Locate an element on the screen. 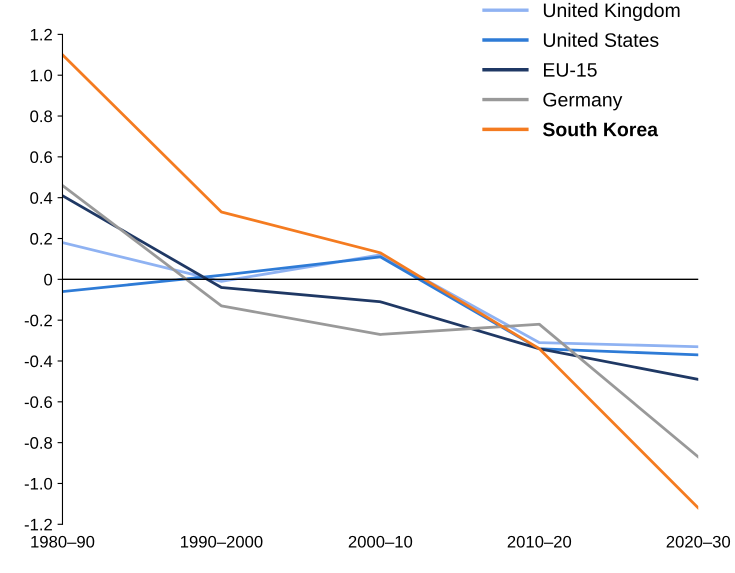  legend-label: EU-15 is located at coordinates (570, 70).